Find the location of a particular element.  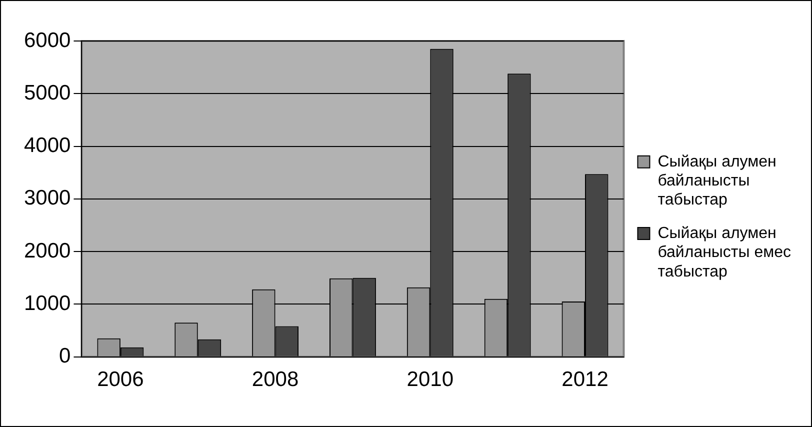

y-tick-label: 5000 is located at coordinates (47, 92).